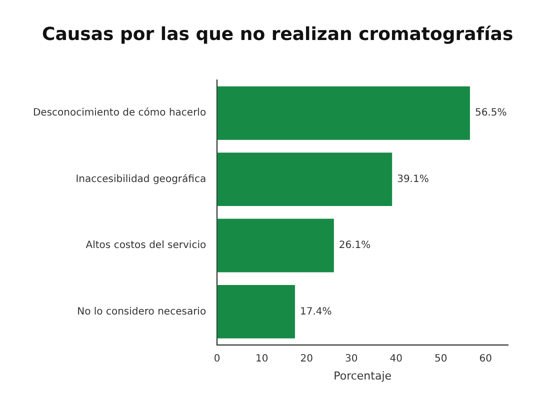  What do you see at coordinates (396, 358) in the screenshot?
I see `x-tick-label: 40` at bounding box center [396, 358].